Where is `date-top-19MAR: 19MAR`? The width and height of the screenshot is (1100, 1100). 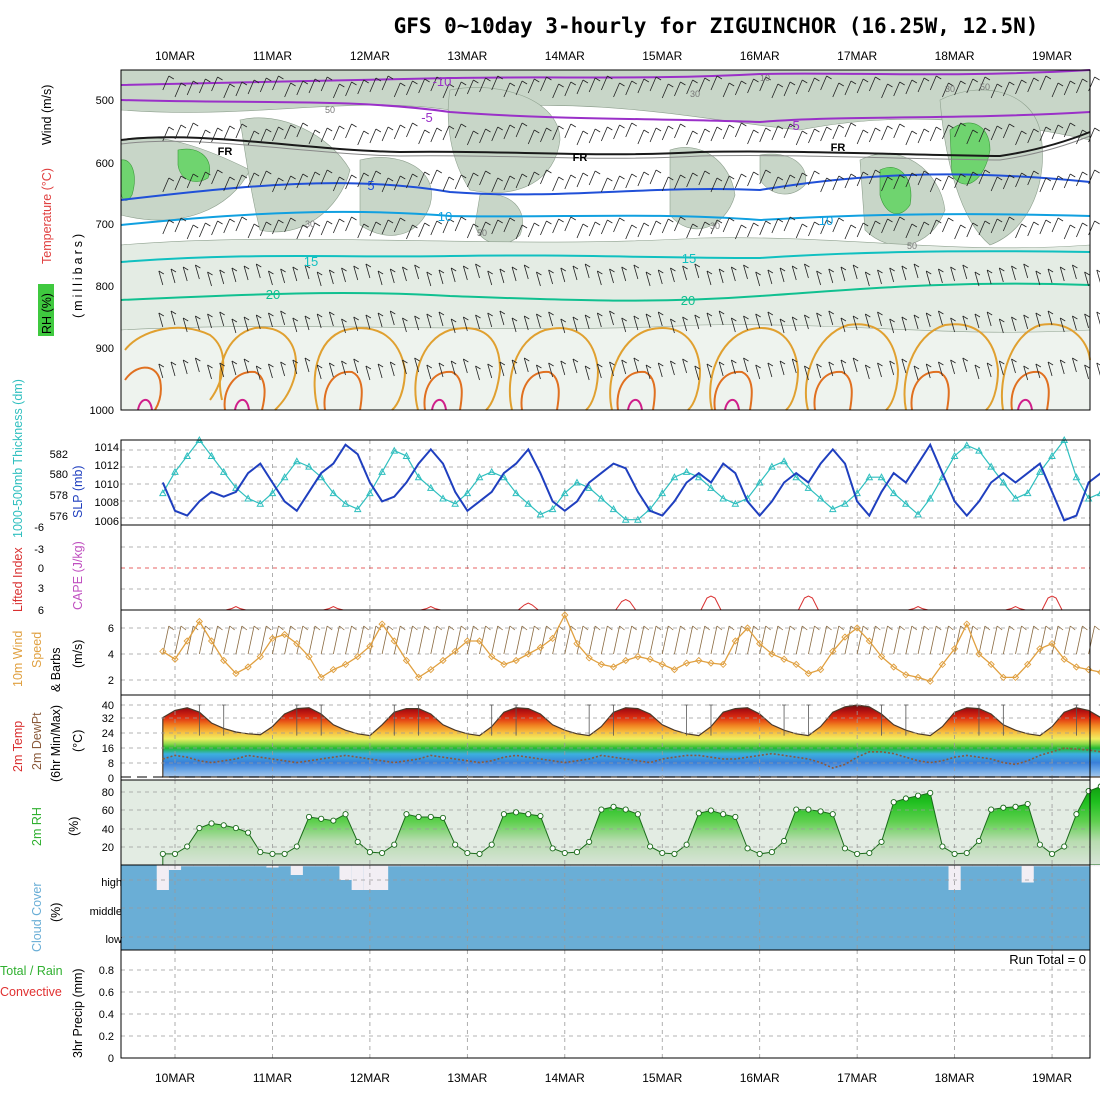 date-top-19MAR: 19MAR is located at coordinates (1052, 56).